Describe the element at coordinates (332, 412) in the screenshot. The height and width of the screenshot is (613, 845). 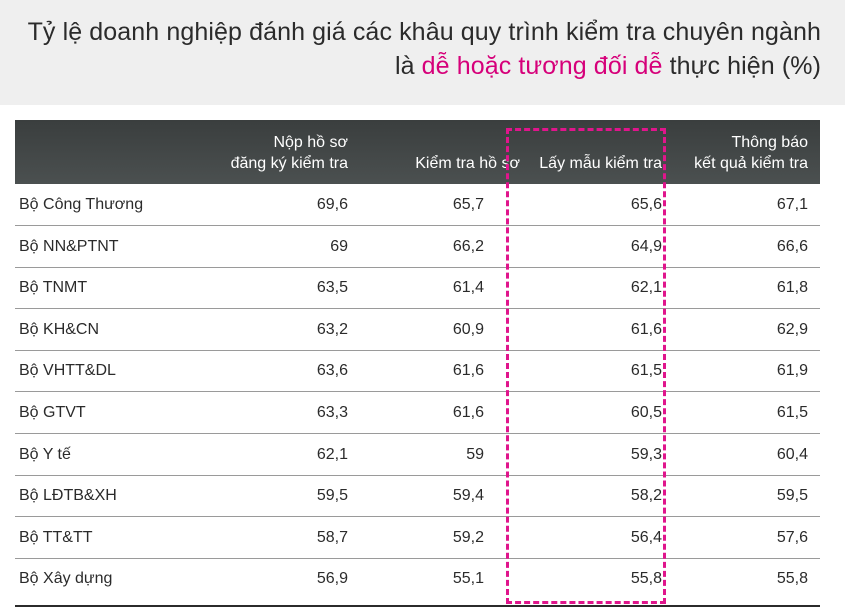
I see `table-cell: 63,3` at that location.